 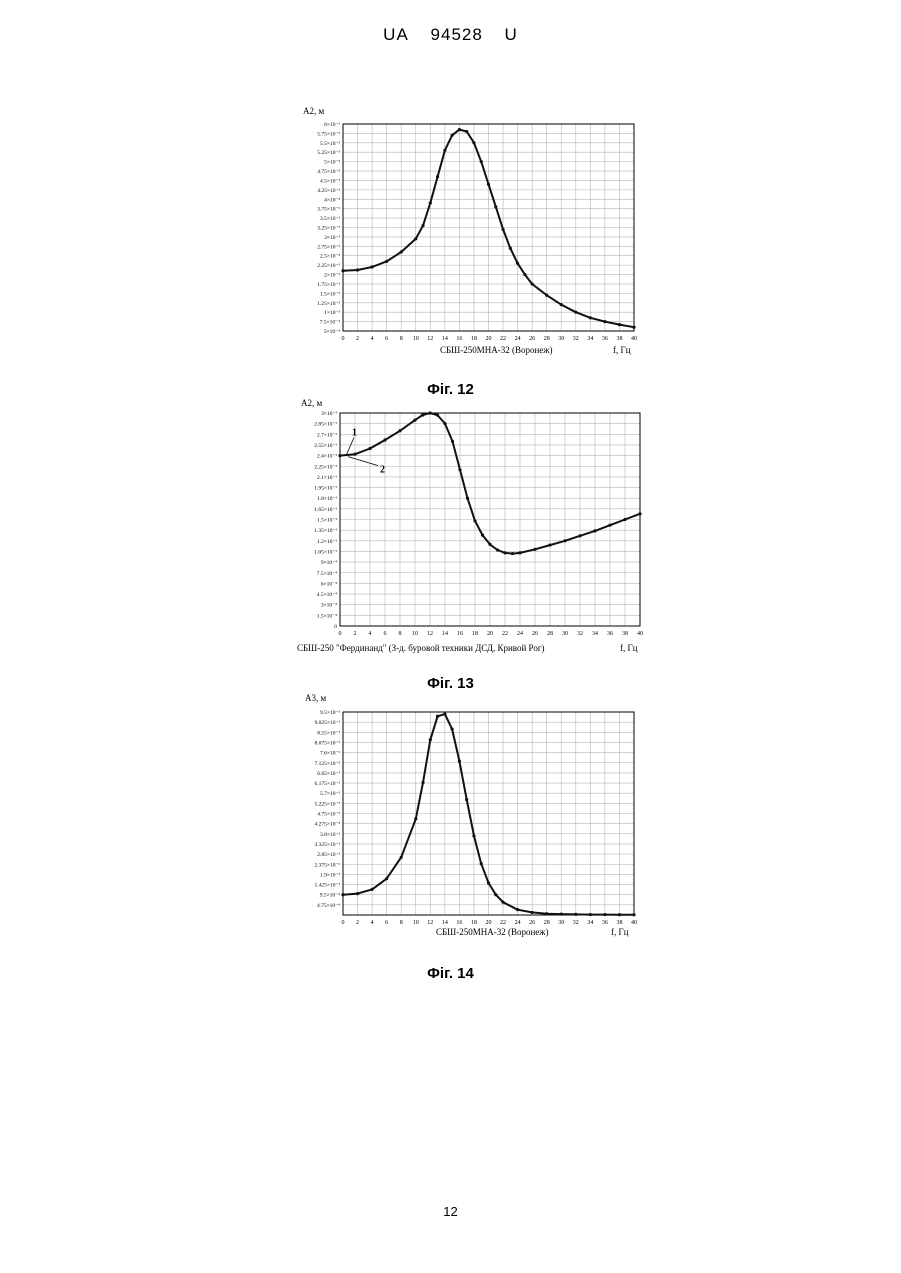 What do you see at coordinates (511, 34) in the screenshot?
I see `header-kind: U` at bounding box center [511, 34].